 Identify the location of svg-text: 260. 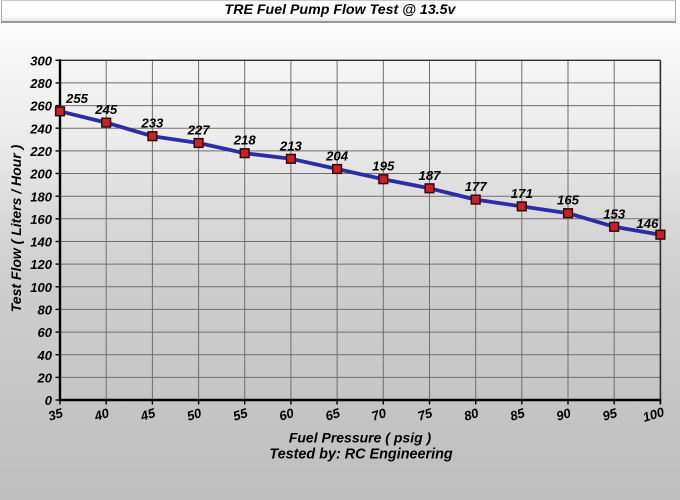
(40, 106).